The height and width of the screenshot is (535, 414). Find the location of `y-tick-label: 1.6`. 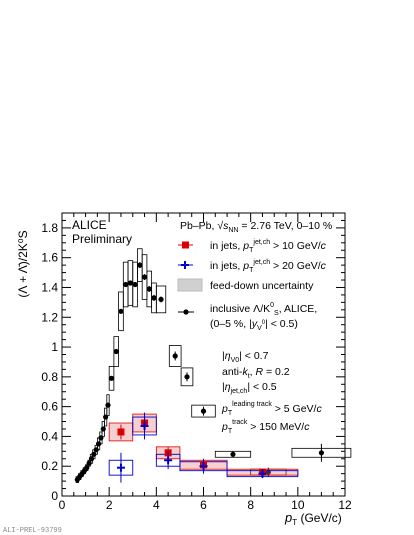

y-tick-label: 1.6 is located at coordinates (49, 258).